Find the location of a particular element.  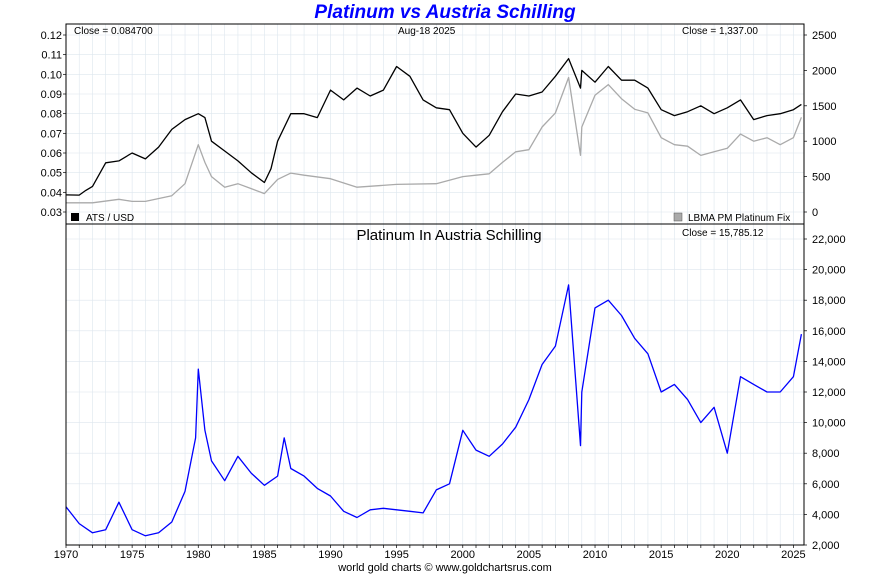

y-right-tick-label: 22,000 is located at coordinates (829, 240).